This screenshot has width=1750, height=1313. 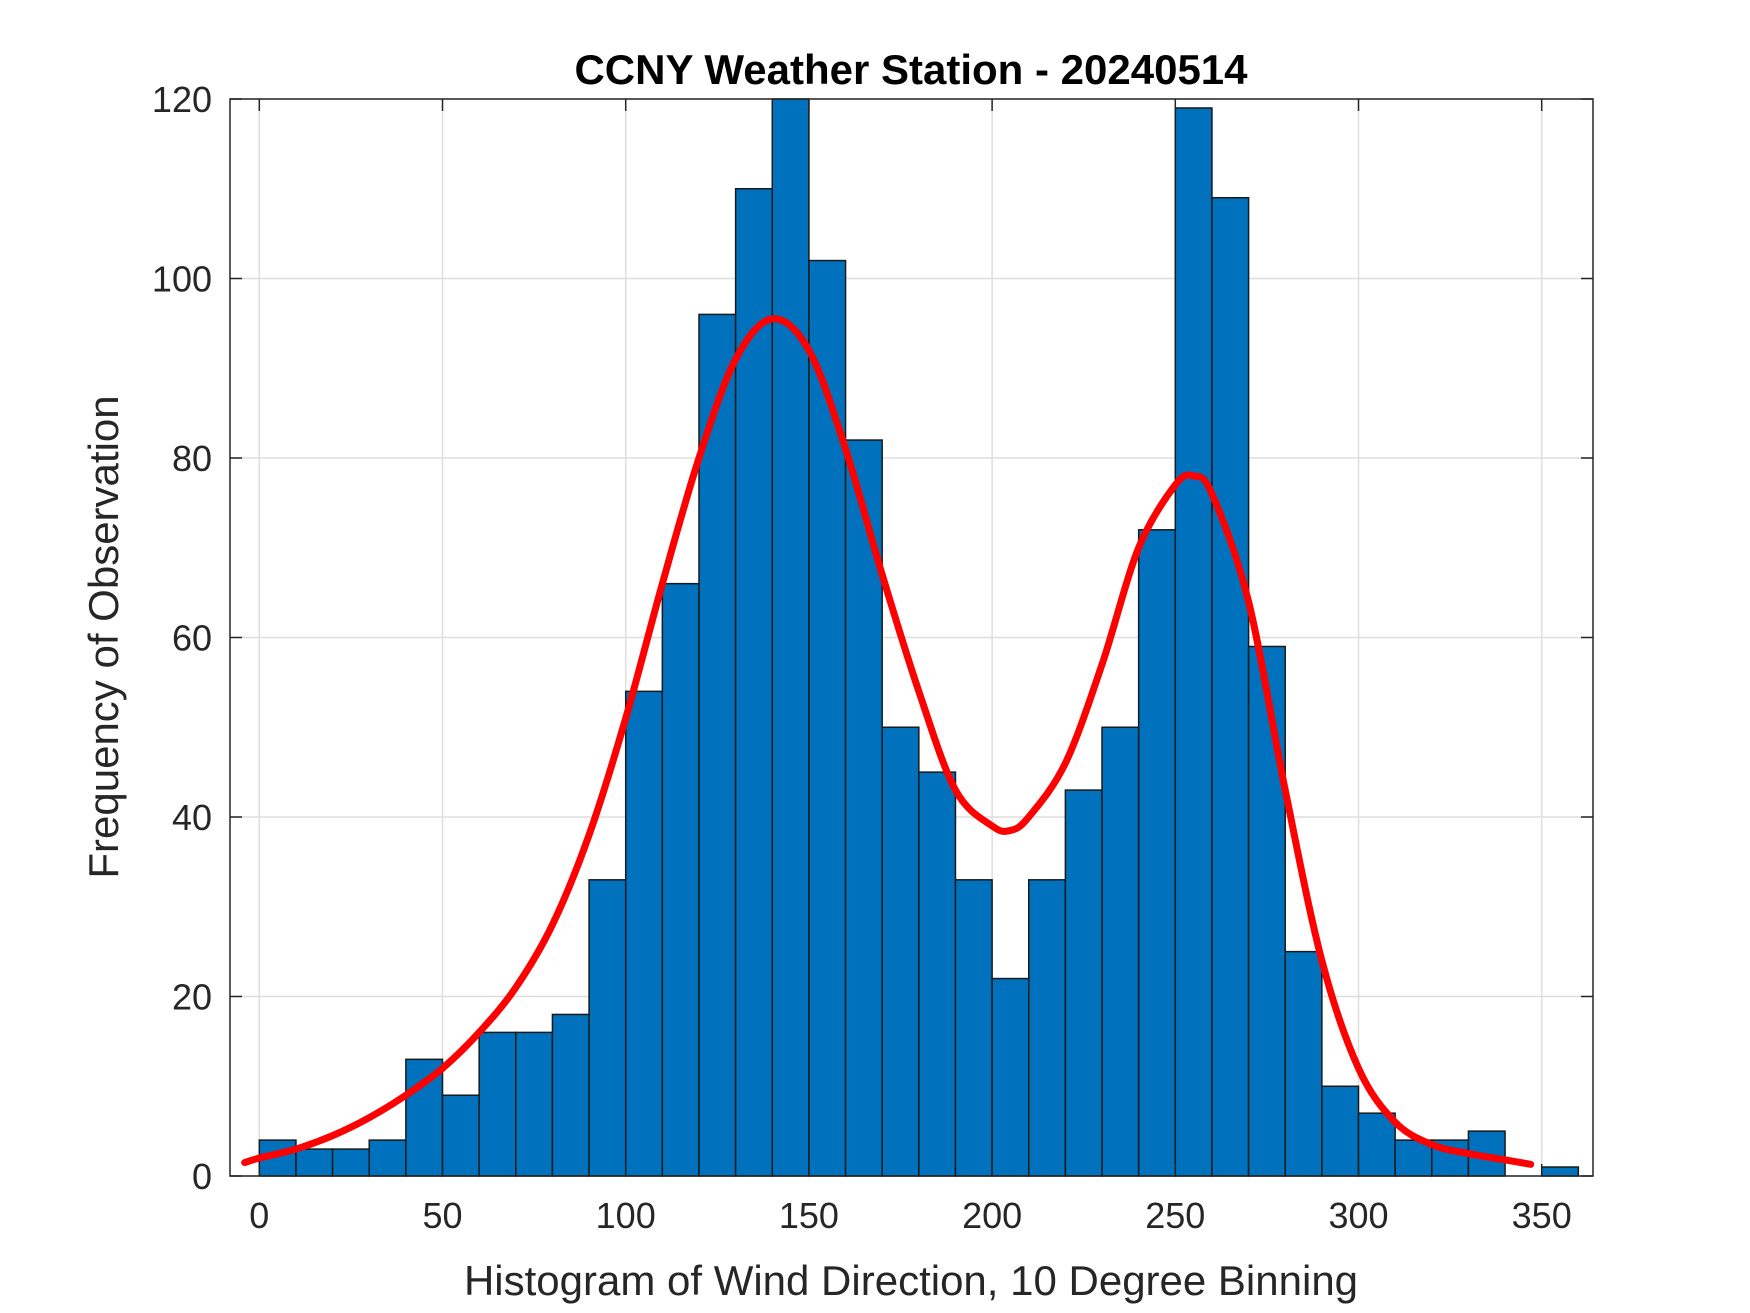 What do you see at coordinates (442, 1215) in the screenshot?
I see `x-tick-label: 50` at bounding box center [442, 1215].